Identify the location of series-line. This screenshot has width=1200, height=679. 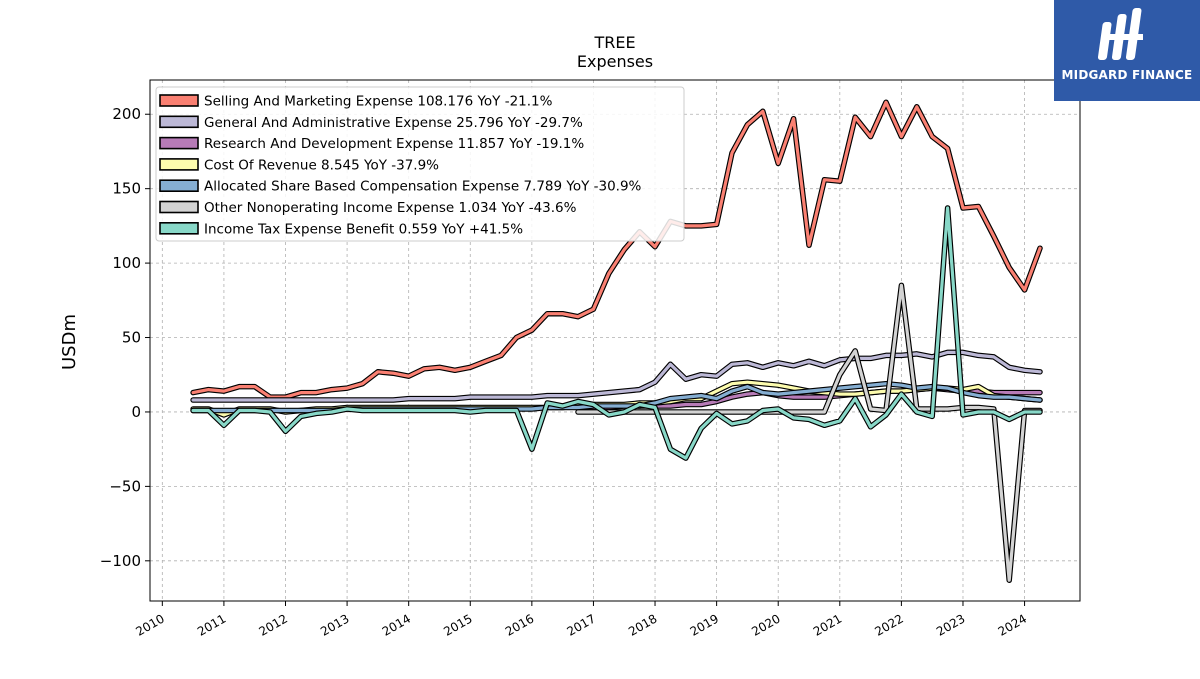
(616, 376).